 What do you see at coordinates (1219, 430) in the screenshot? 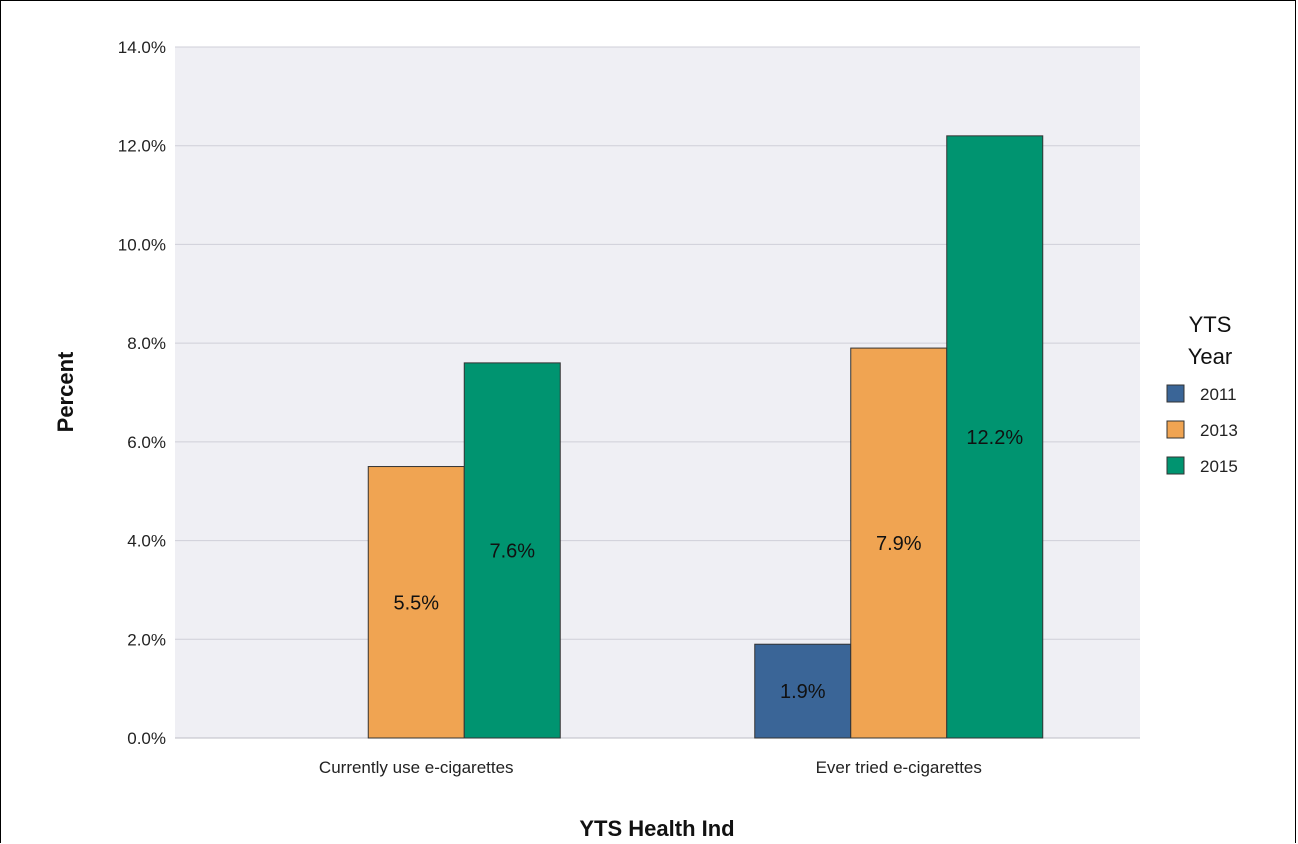
I see `legend-label-2013: 2013` at bounding box center [1219, 430].